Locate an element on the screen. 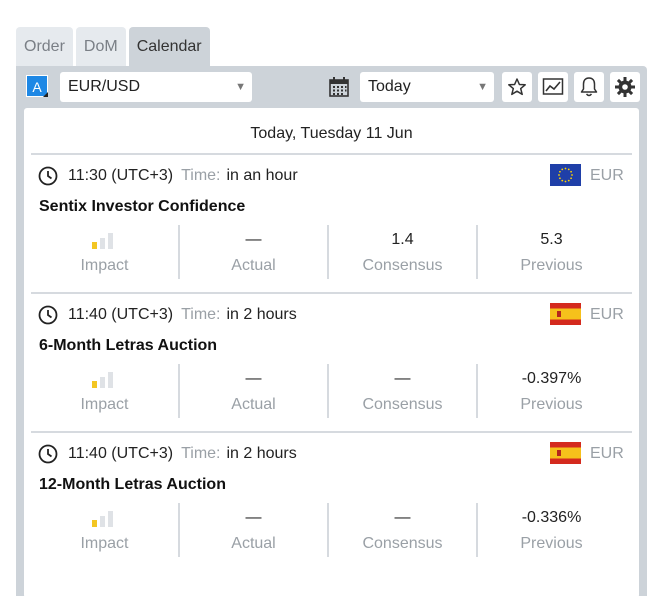  tab-dom: DoM is located at coordinates (100, 46).